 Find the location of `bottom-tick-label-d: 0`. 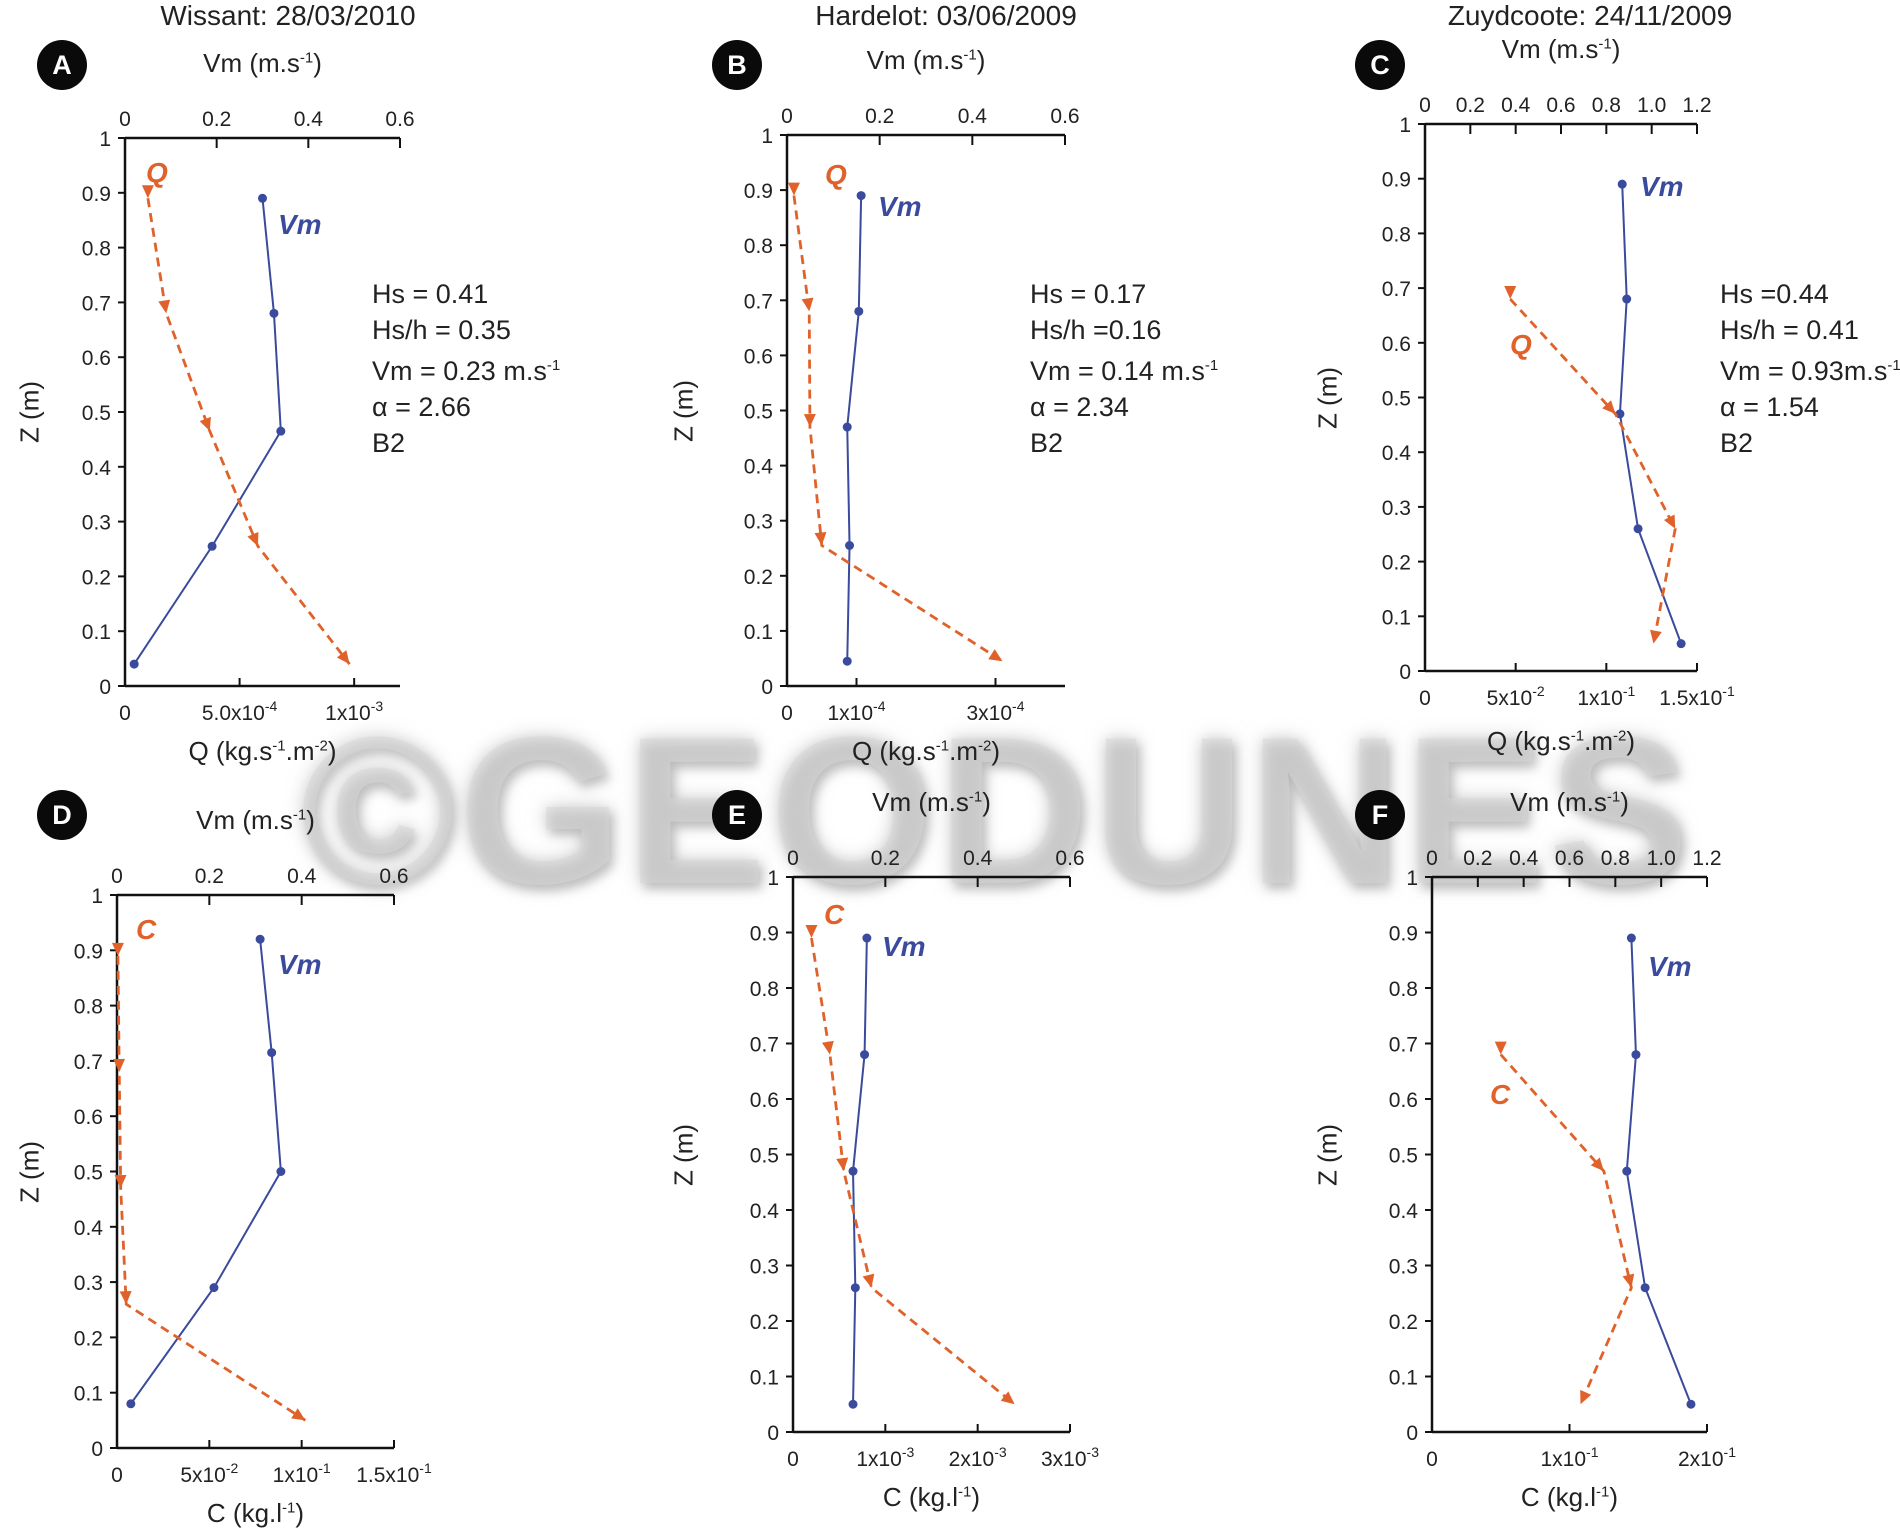

bottom-tick-label-d: 0 is located at coordinates (117, 1475).